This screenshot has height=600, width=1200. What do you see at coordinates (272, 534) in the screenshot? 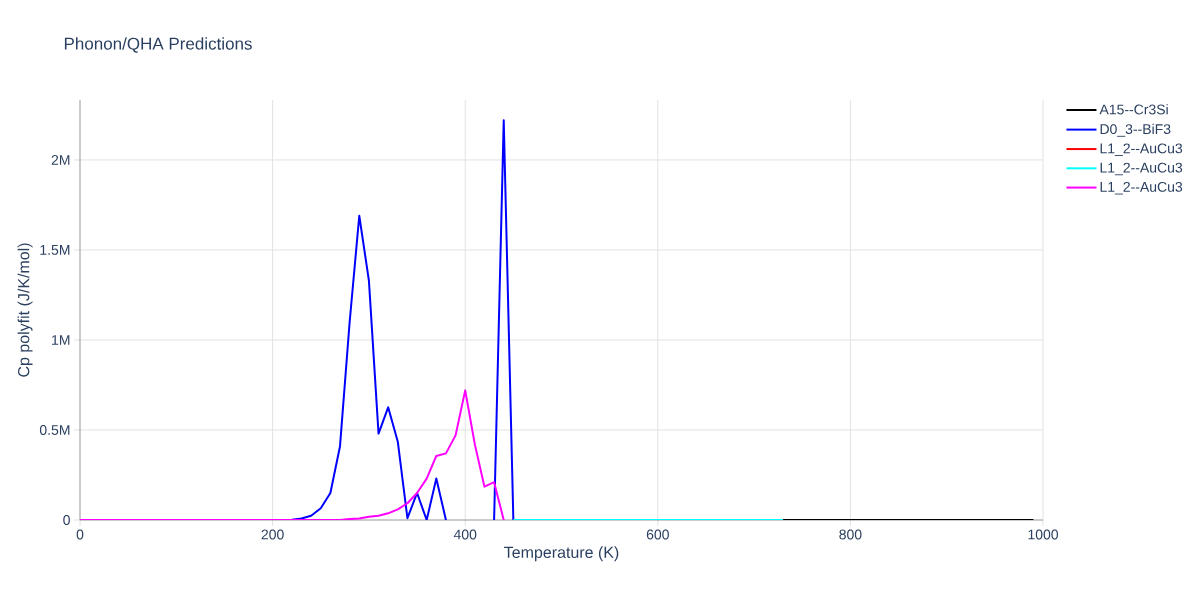
I see `x-tick-label: 200` at bounding box center [272, 534].